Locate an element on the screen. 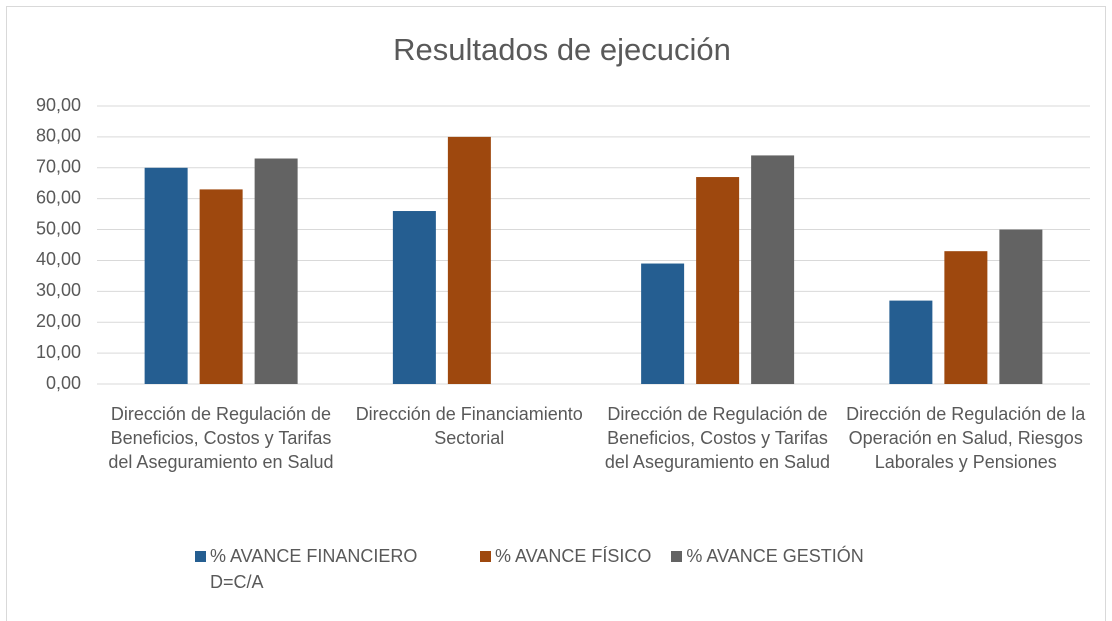 This screenshot has height=621, width=1112. y-tick-label: 80,00 is located at coordinates (58, 136).